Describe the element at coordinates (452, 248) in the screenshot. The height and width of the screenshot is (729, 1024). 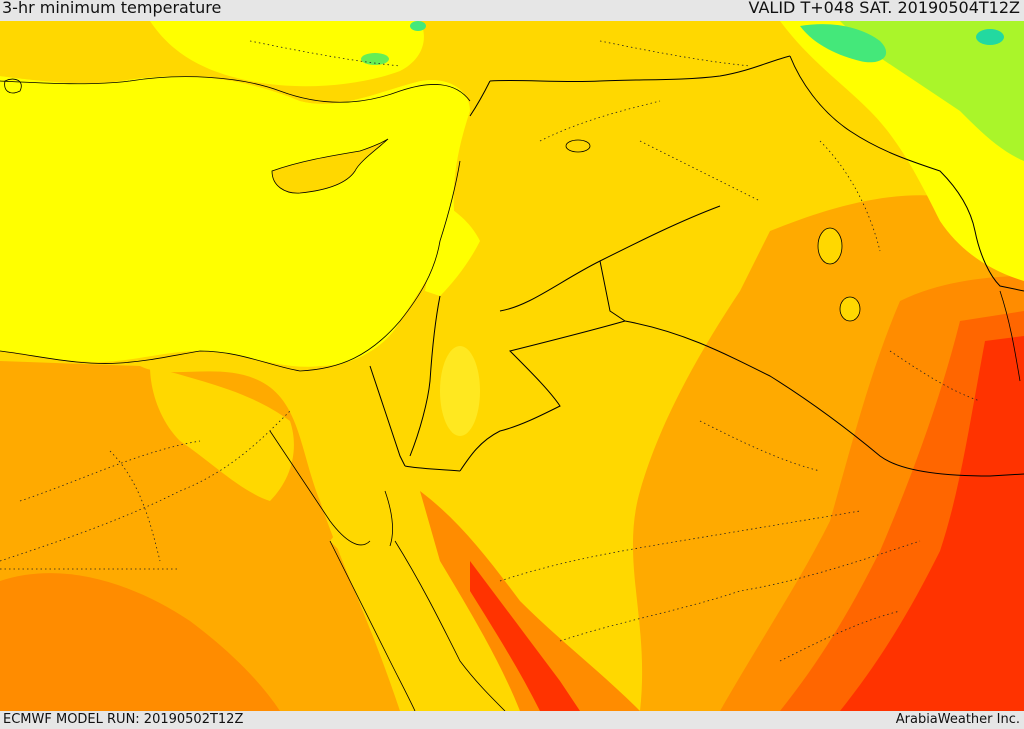
I see `levant-coast-yellow` at that location.